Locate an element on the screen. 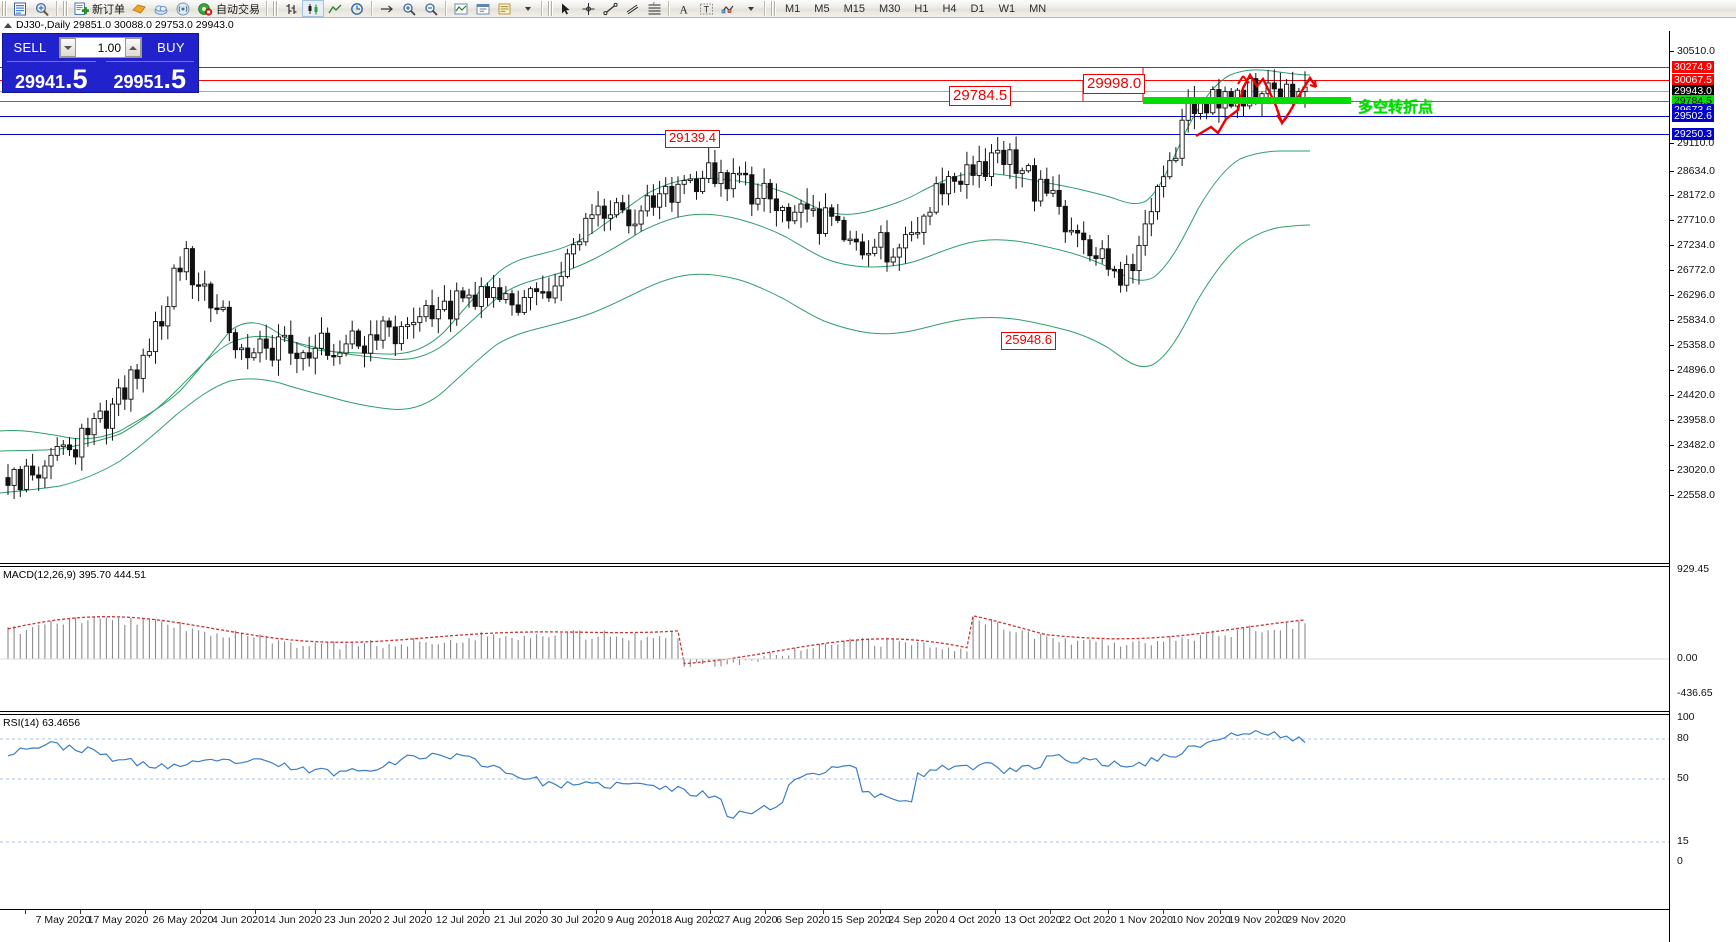 This screenshot has height=942, width=1736. tab-timeframe-mn: MN is located at coordinates (1038, 8).